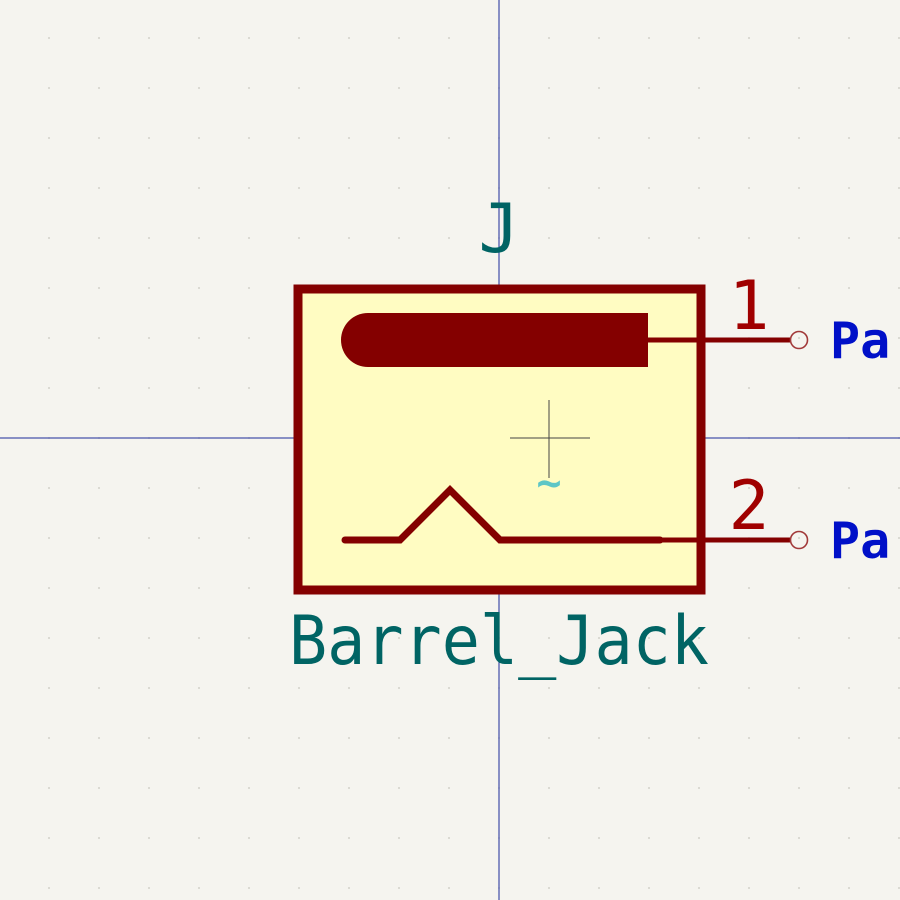  Describe the element at coordinates (799, 340) in the screenshot. I see `pin-1-connection-point` at that location.